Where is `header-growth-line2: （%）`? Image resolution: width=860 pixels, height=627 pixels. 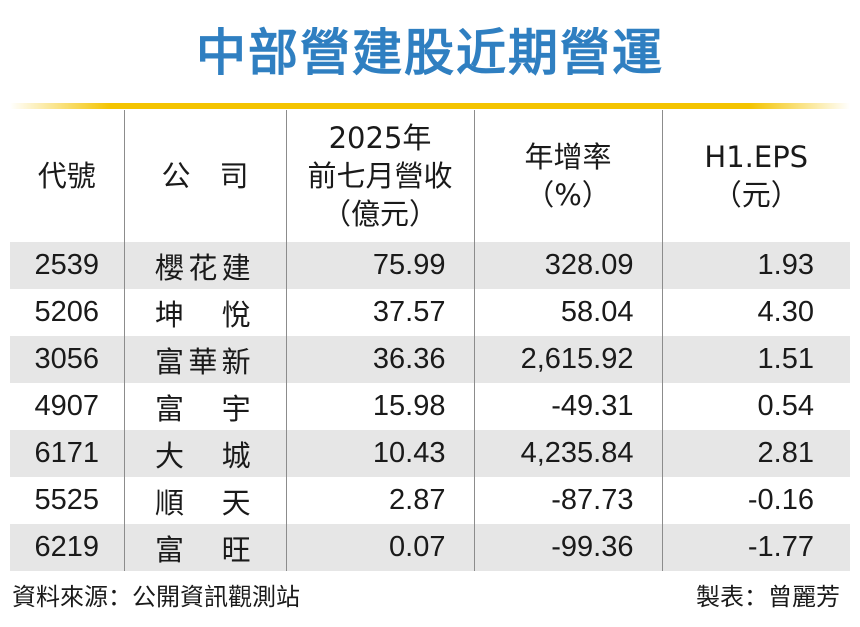
header-growth-line2: （%） is located at coordinates (568, 195).